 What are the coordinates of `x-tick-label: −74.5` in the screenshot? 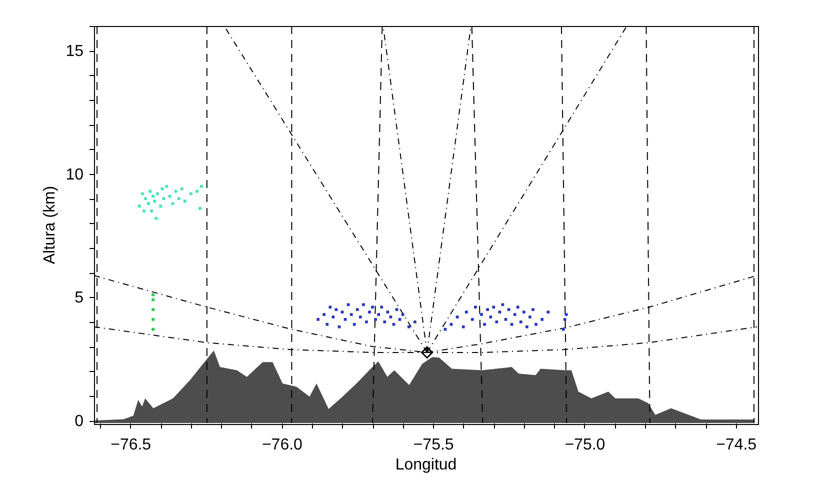 It's located at (736, 445).